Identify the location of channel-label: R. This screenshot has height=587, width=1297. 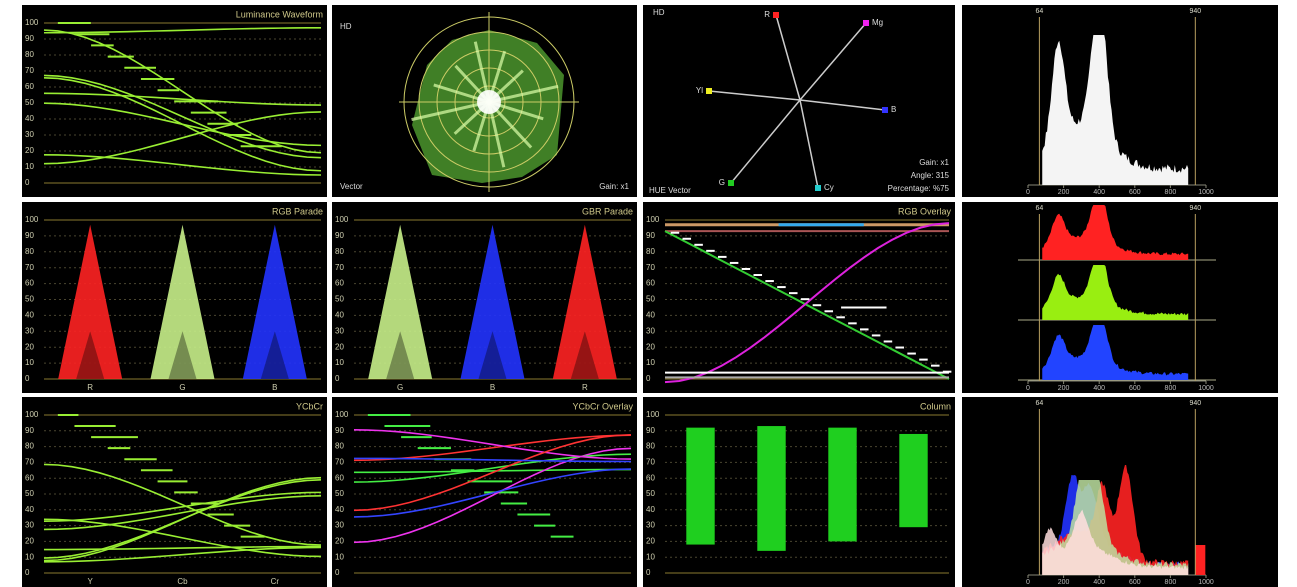
(90, 387).